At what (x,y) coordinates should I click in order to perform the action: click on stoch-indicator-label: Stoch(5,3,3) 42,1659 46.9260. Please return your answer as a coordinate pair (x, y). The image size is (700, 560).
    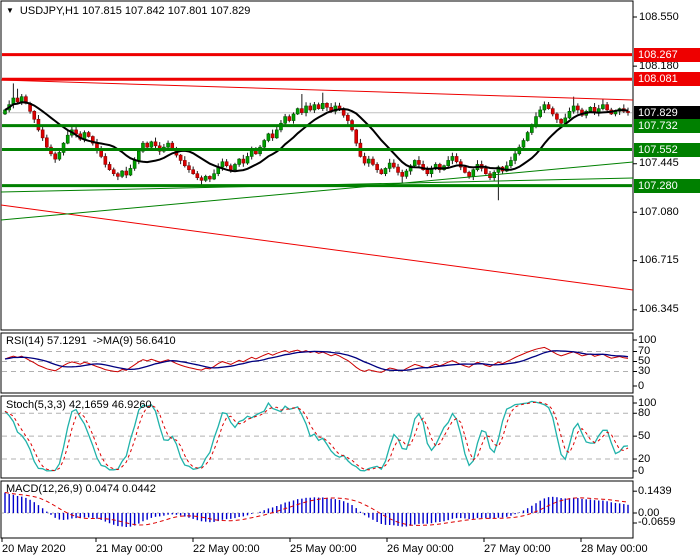
    Looking at the image, I should click on (79, 405).